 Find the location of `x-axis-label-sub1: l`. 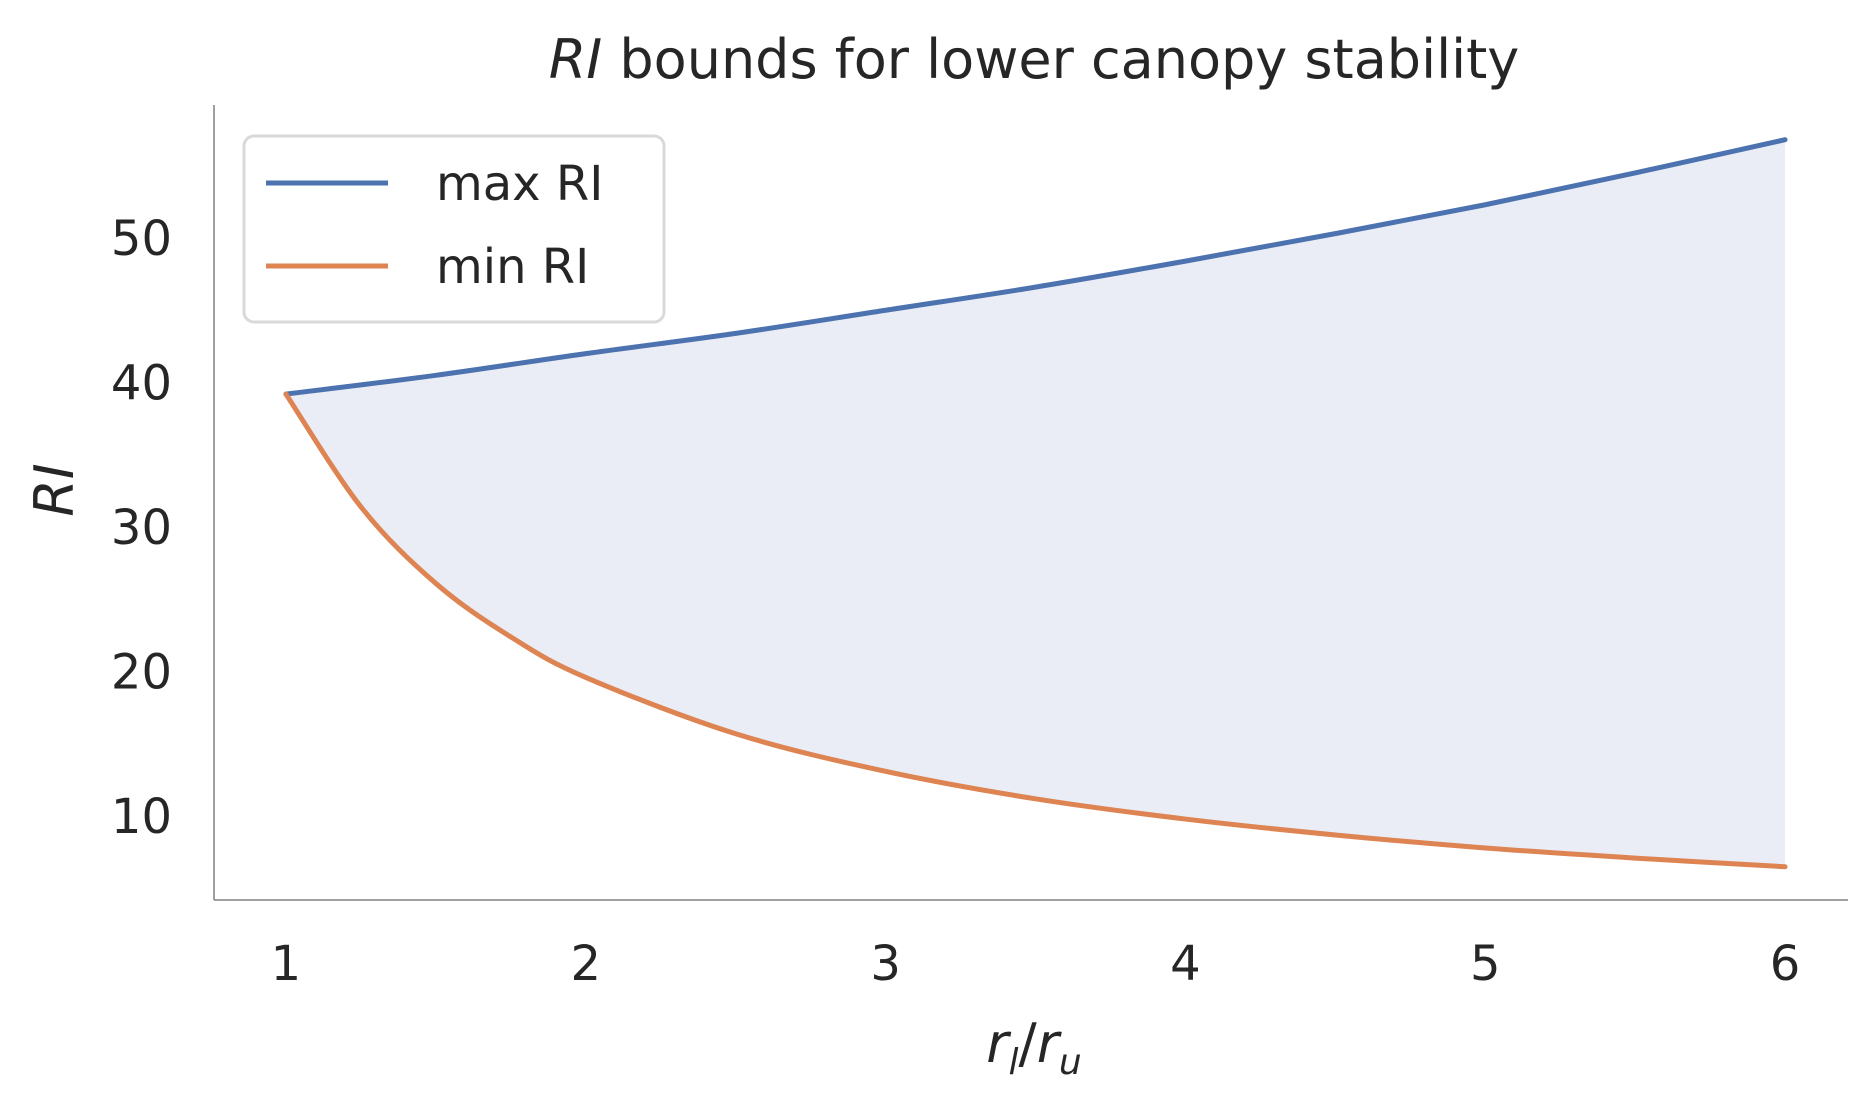

x-axis-label-sub1: l is located at coordinates (1013, 1062).